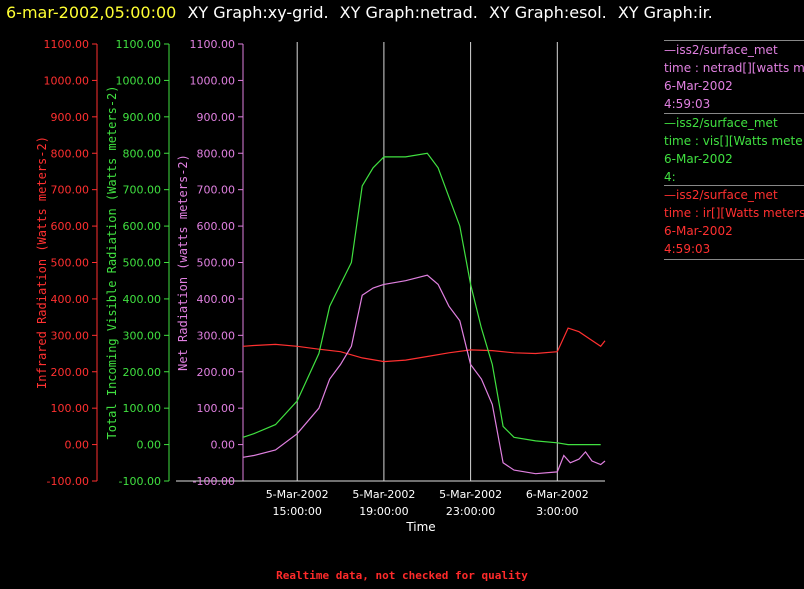 The width and height of the screenshot is (804, 589). I want to click on legend-vis-time: 4:, so click(670, 177).